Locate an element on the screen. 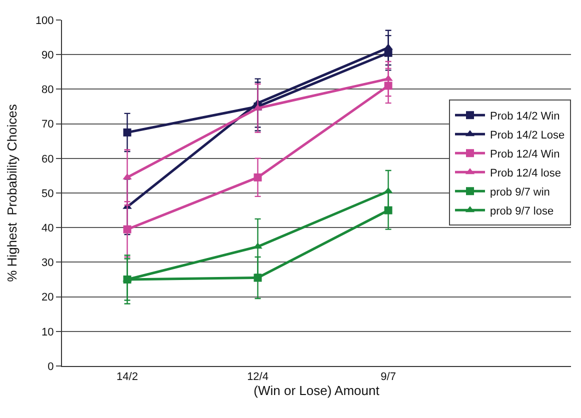 This screenshot has height=418, width=581. y-tick-label: 20 is located at coordinates (48, 298).